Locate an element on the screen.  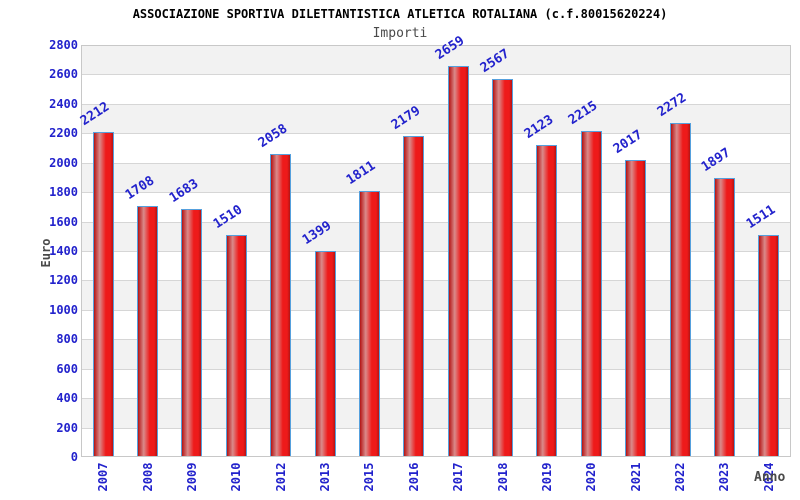
x-tick-label: 2013 is located at coordinates (325, 477).